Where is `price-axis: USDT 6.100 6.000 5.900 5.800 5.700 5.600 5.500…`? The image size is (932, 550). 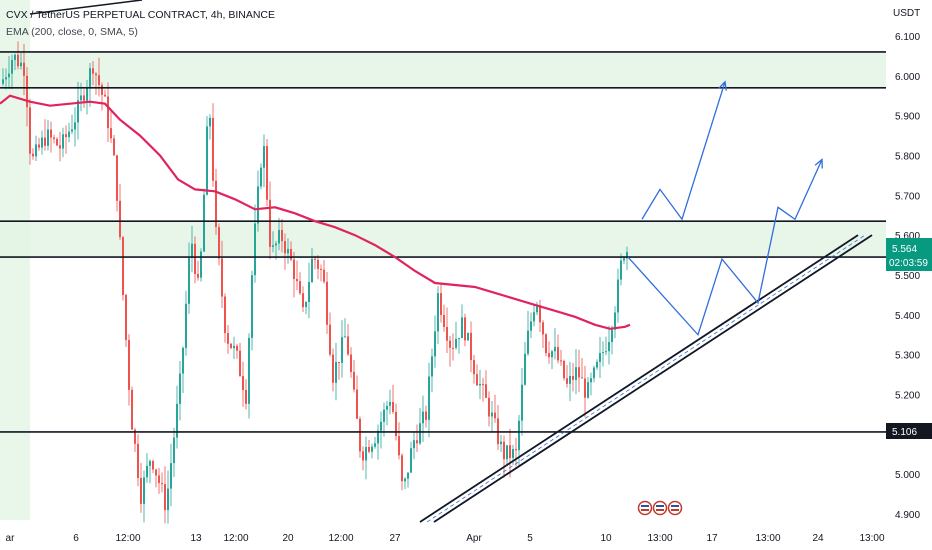 price-axis: USDT 6.100 6.000 5.900 5.800 5.700 5.600 5.500… is located at coordinates (906, 264).